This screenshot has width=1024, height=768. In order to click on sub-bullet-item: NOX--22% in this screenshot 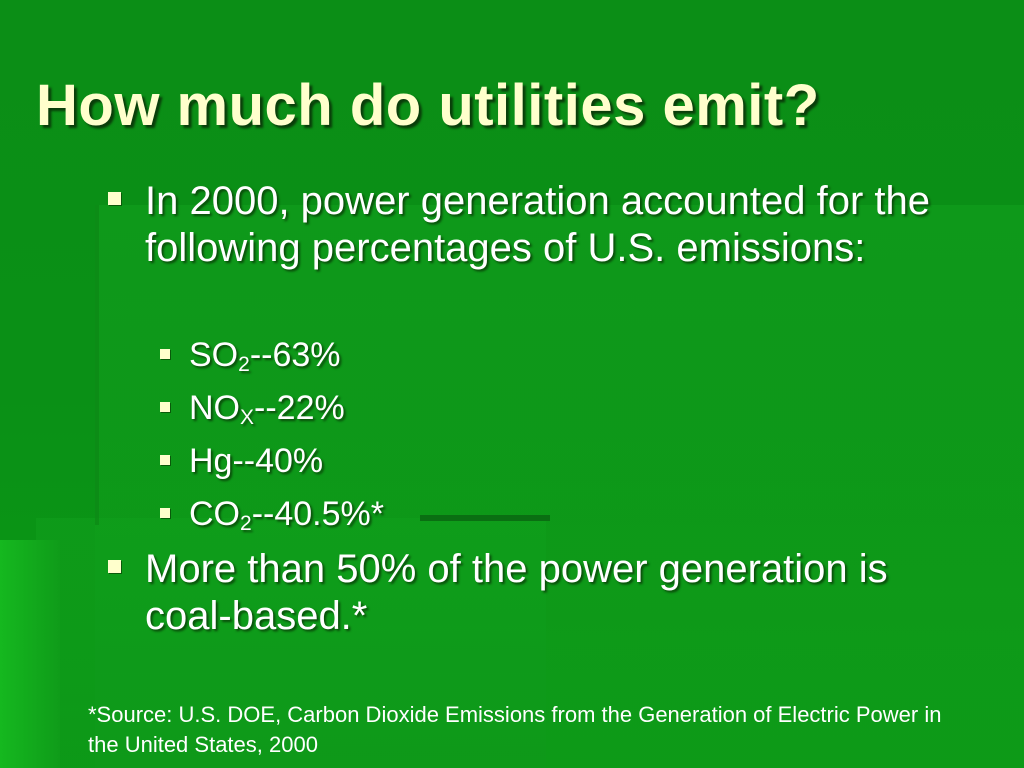, I will do `click(252, 408)`.